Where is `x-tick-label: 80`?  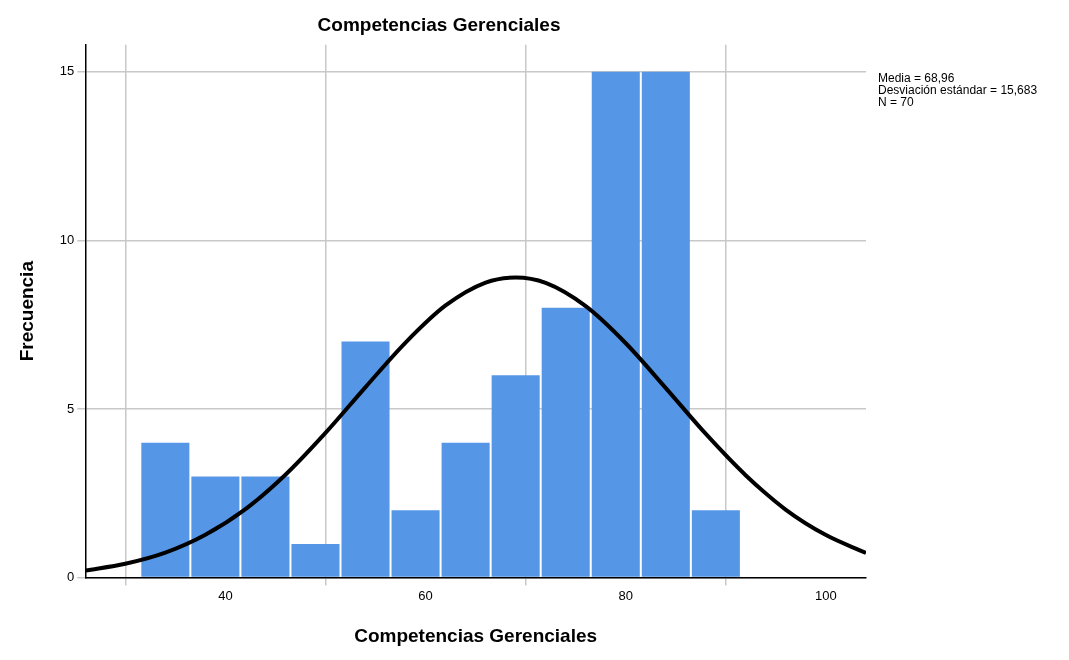 x-tick-label: 80 is located at coordinates (626, 595).